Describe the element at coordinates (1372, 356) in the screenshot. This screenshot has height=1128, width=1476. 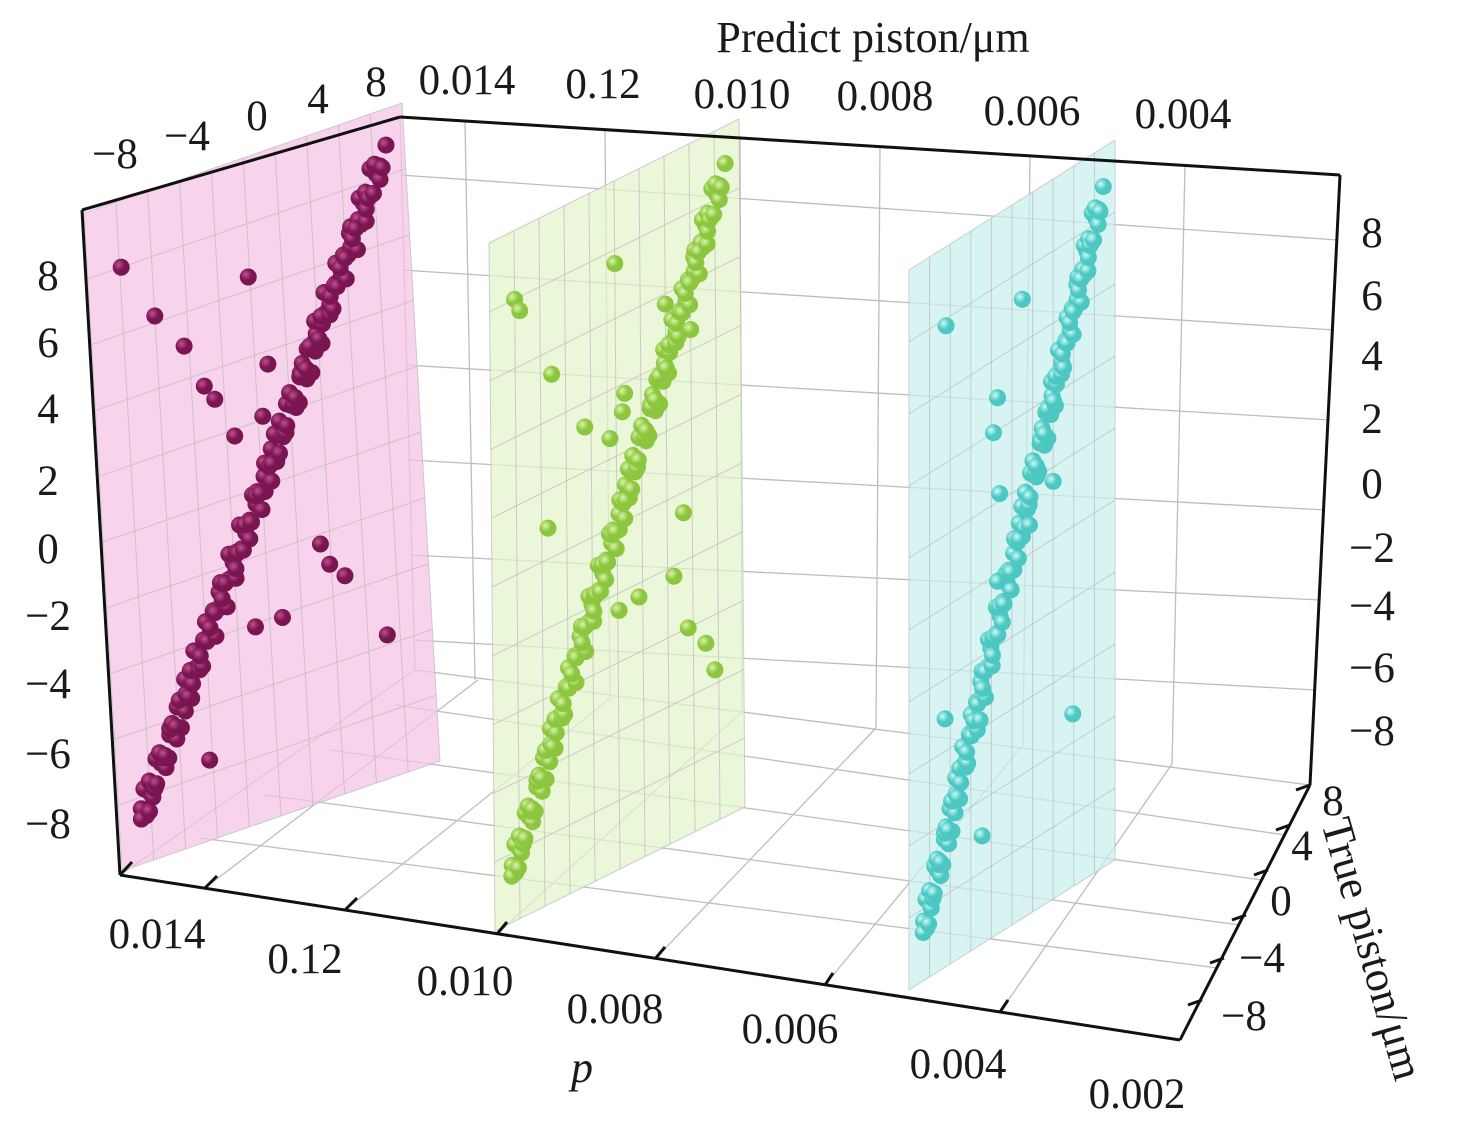
I see `tick-label-predict-right: 4` at that location.